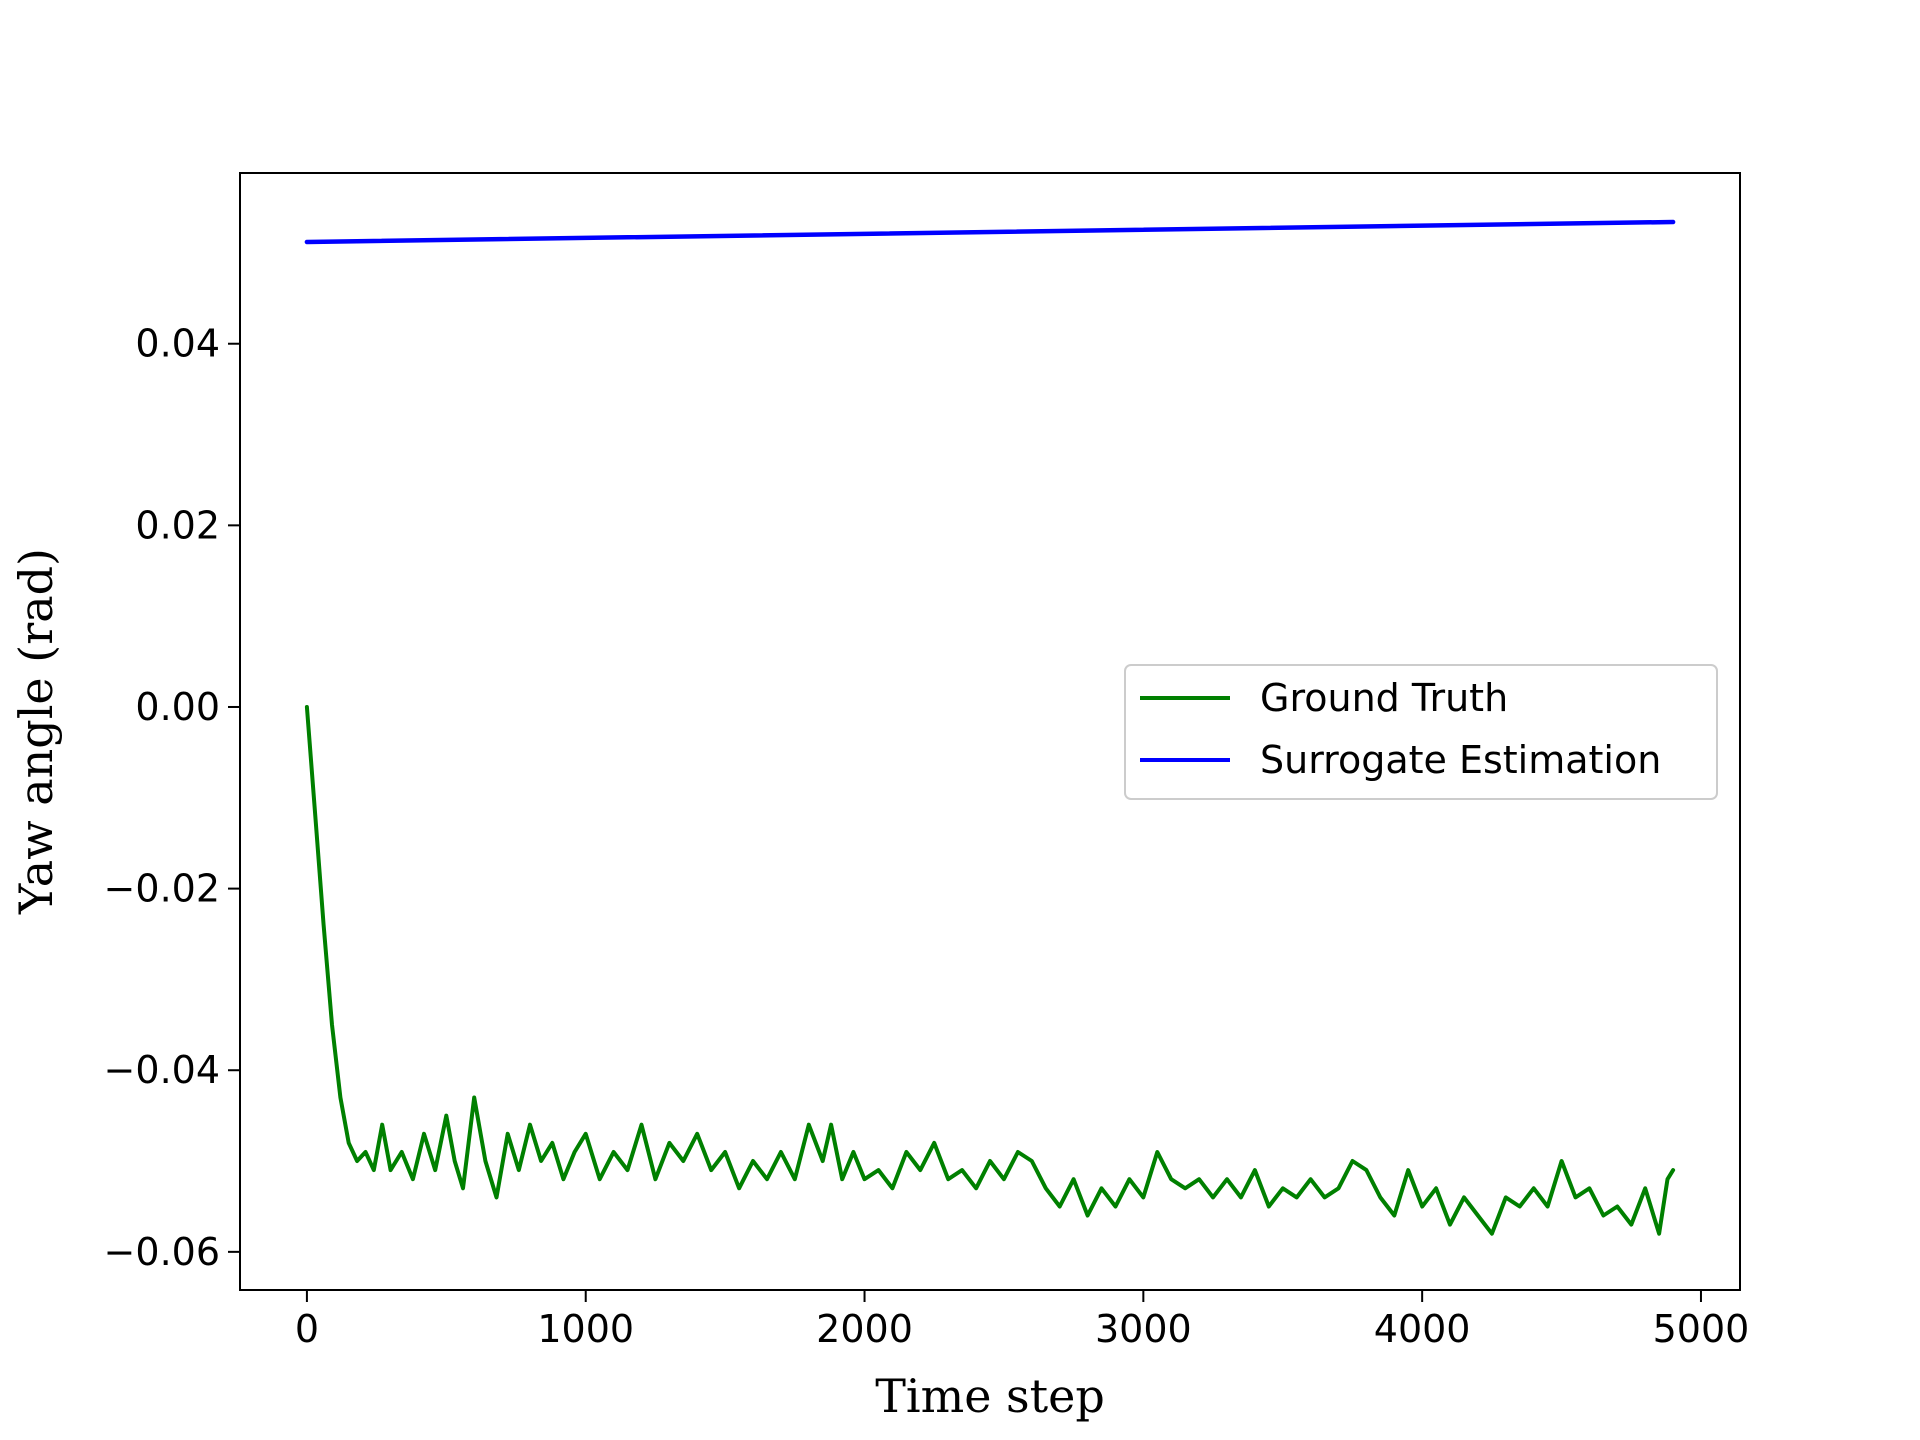  I want to click on series-line-surrogate-estimation, so click(990, 232).